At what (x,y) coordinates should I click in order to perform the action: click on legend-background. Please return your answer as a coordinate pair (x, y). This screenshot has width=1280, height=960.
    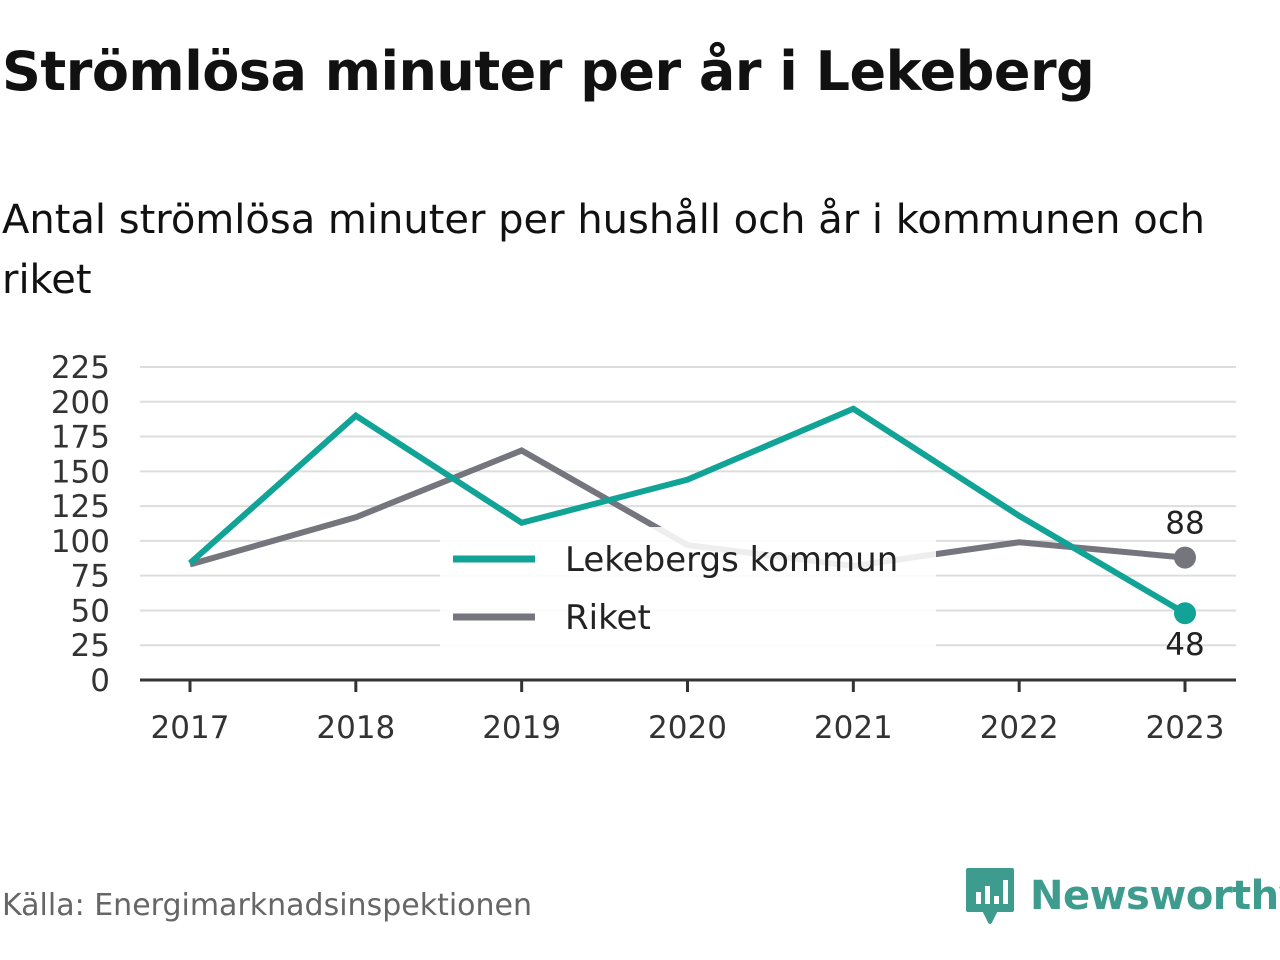
    Looking at the image, I should click on (688, 587).